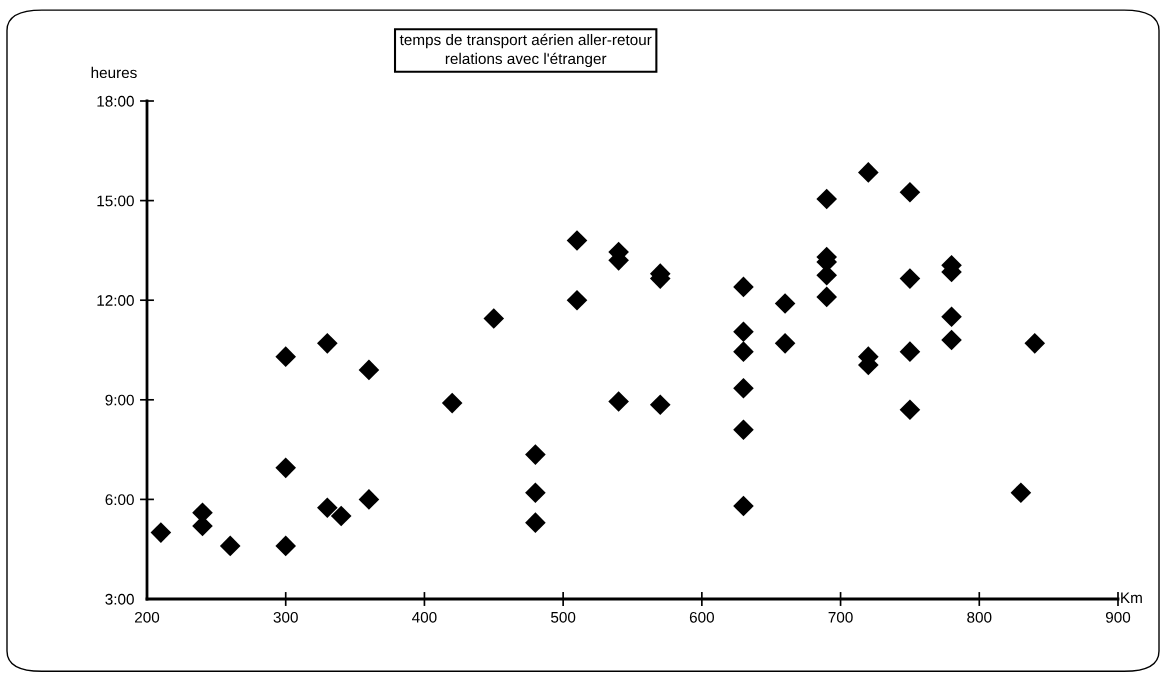 The image size is (1166, 678). Describe the element at coordinates (285, 617) in the screenshot. I see `x-tick-label: 300` at that location.